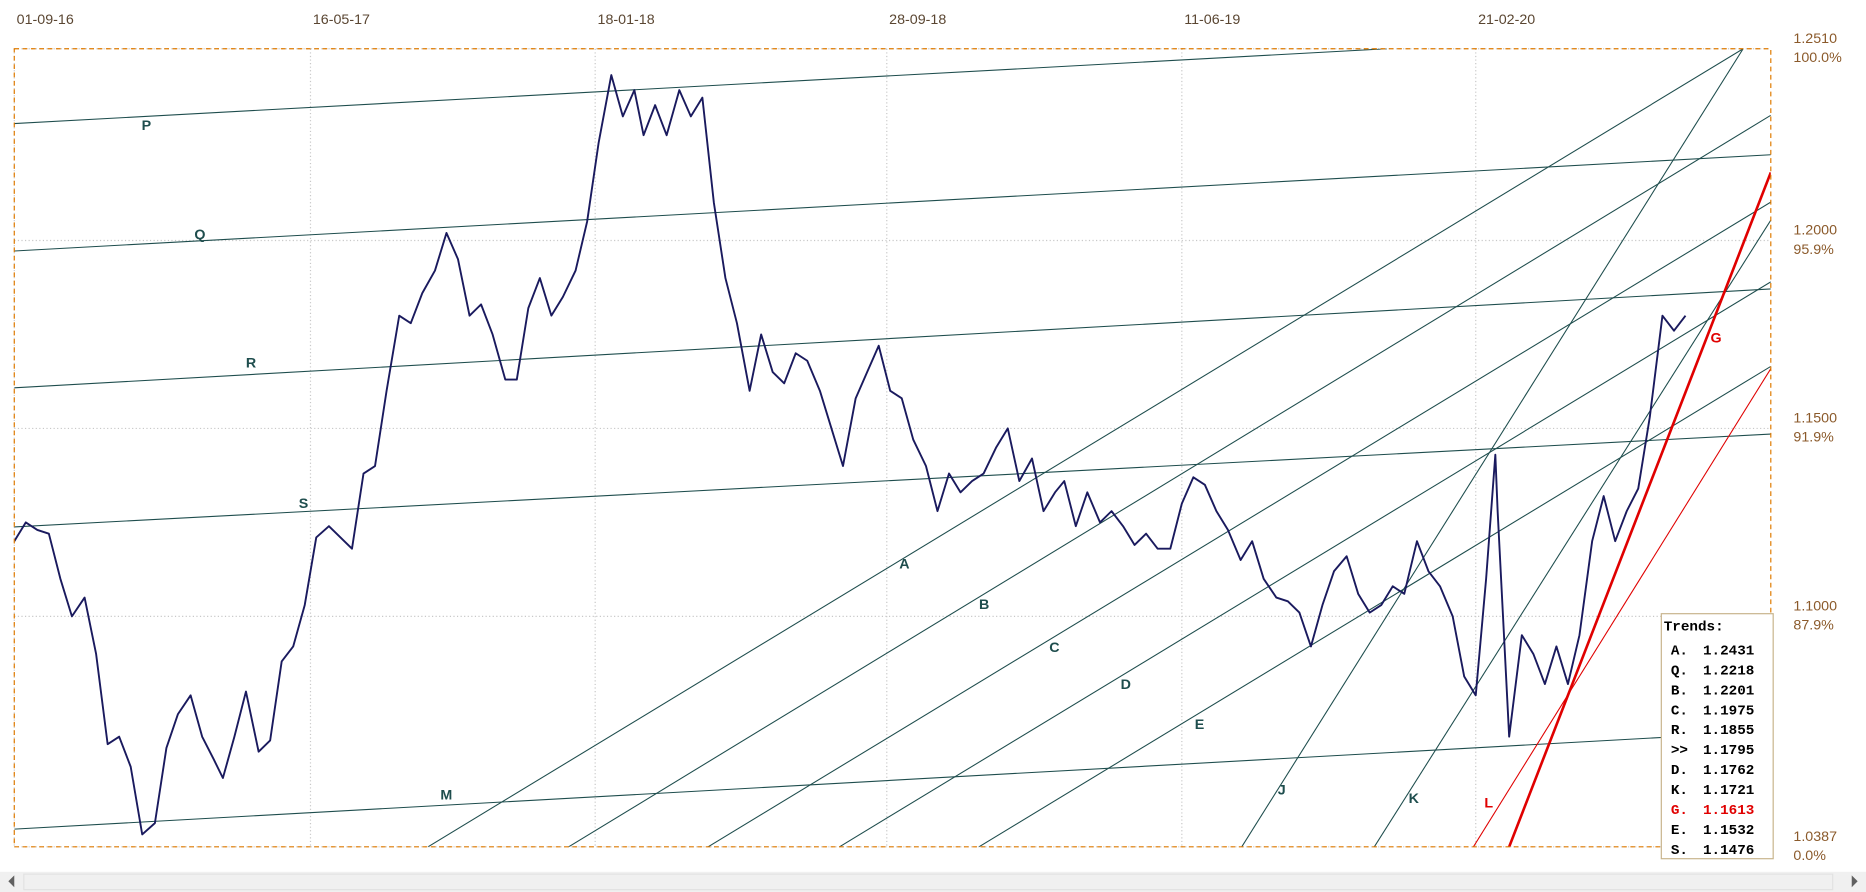  What do you see at coordinates (917, 20) in the screenshot?
I see `x-tick-label: 28-09-18` at bounding box center [917, 20].